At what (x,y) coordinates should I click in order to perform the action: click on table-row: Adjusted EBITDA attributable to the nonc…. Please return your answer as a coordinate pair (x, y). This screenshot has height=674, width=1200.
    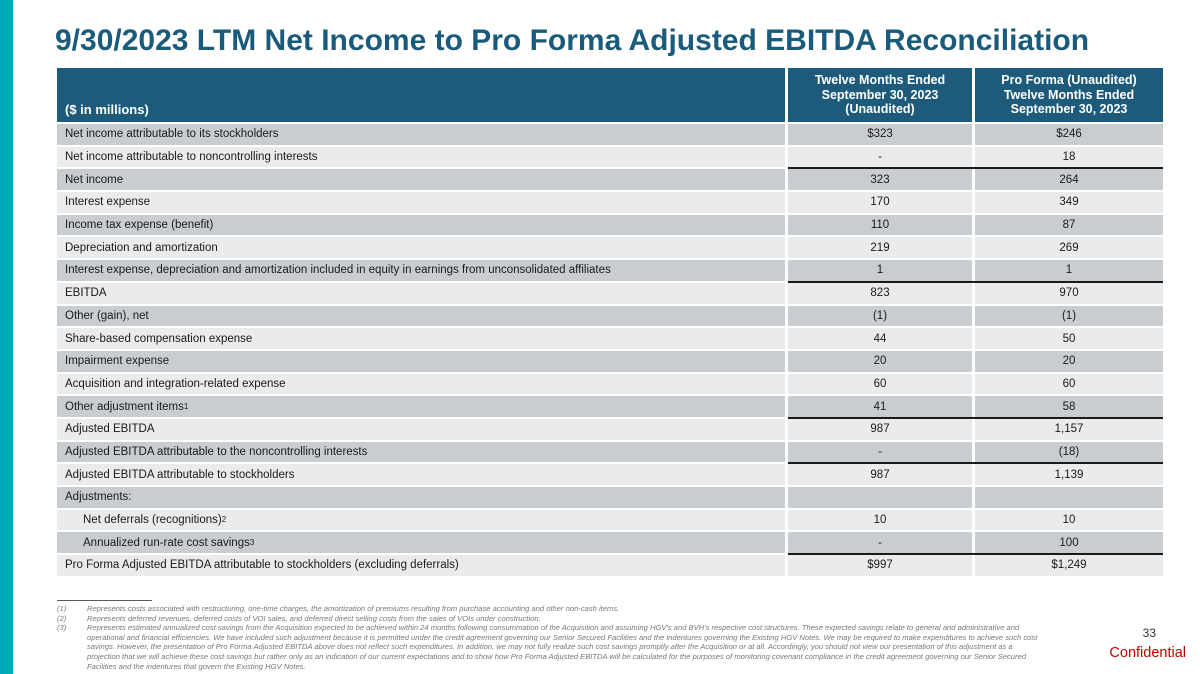
    Looking at the image, I should click on (610, 452).